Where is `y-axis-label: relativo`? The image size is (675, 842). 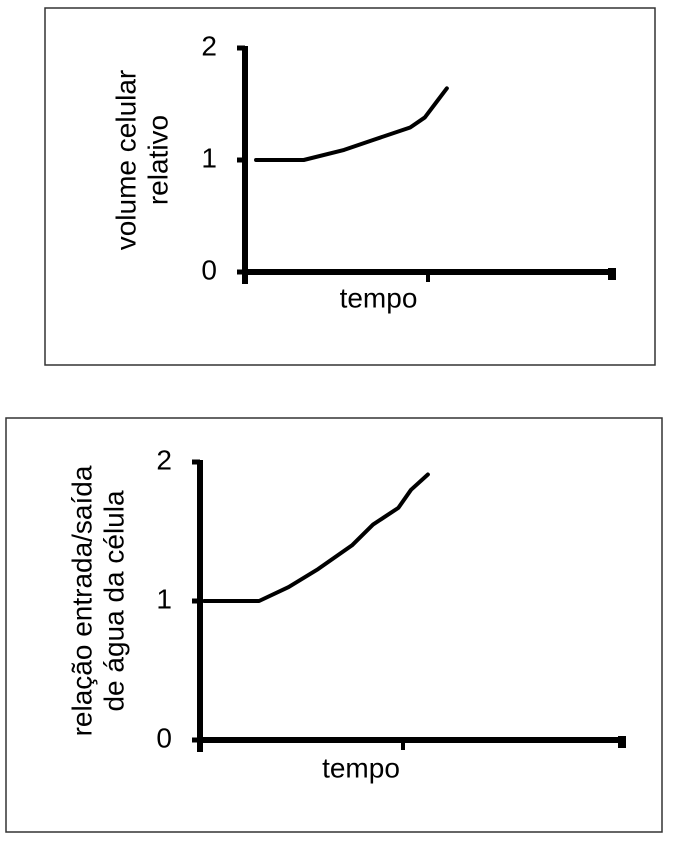 y-axis-label: relativo is located at coordinates (157, 160).